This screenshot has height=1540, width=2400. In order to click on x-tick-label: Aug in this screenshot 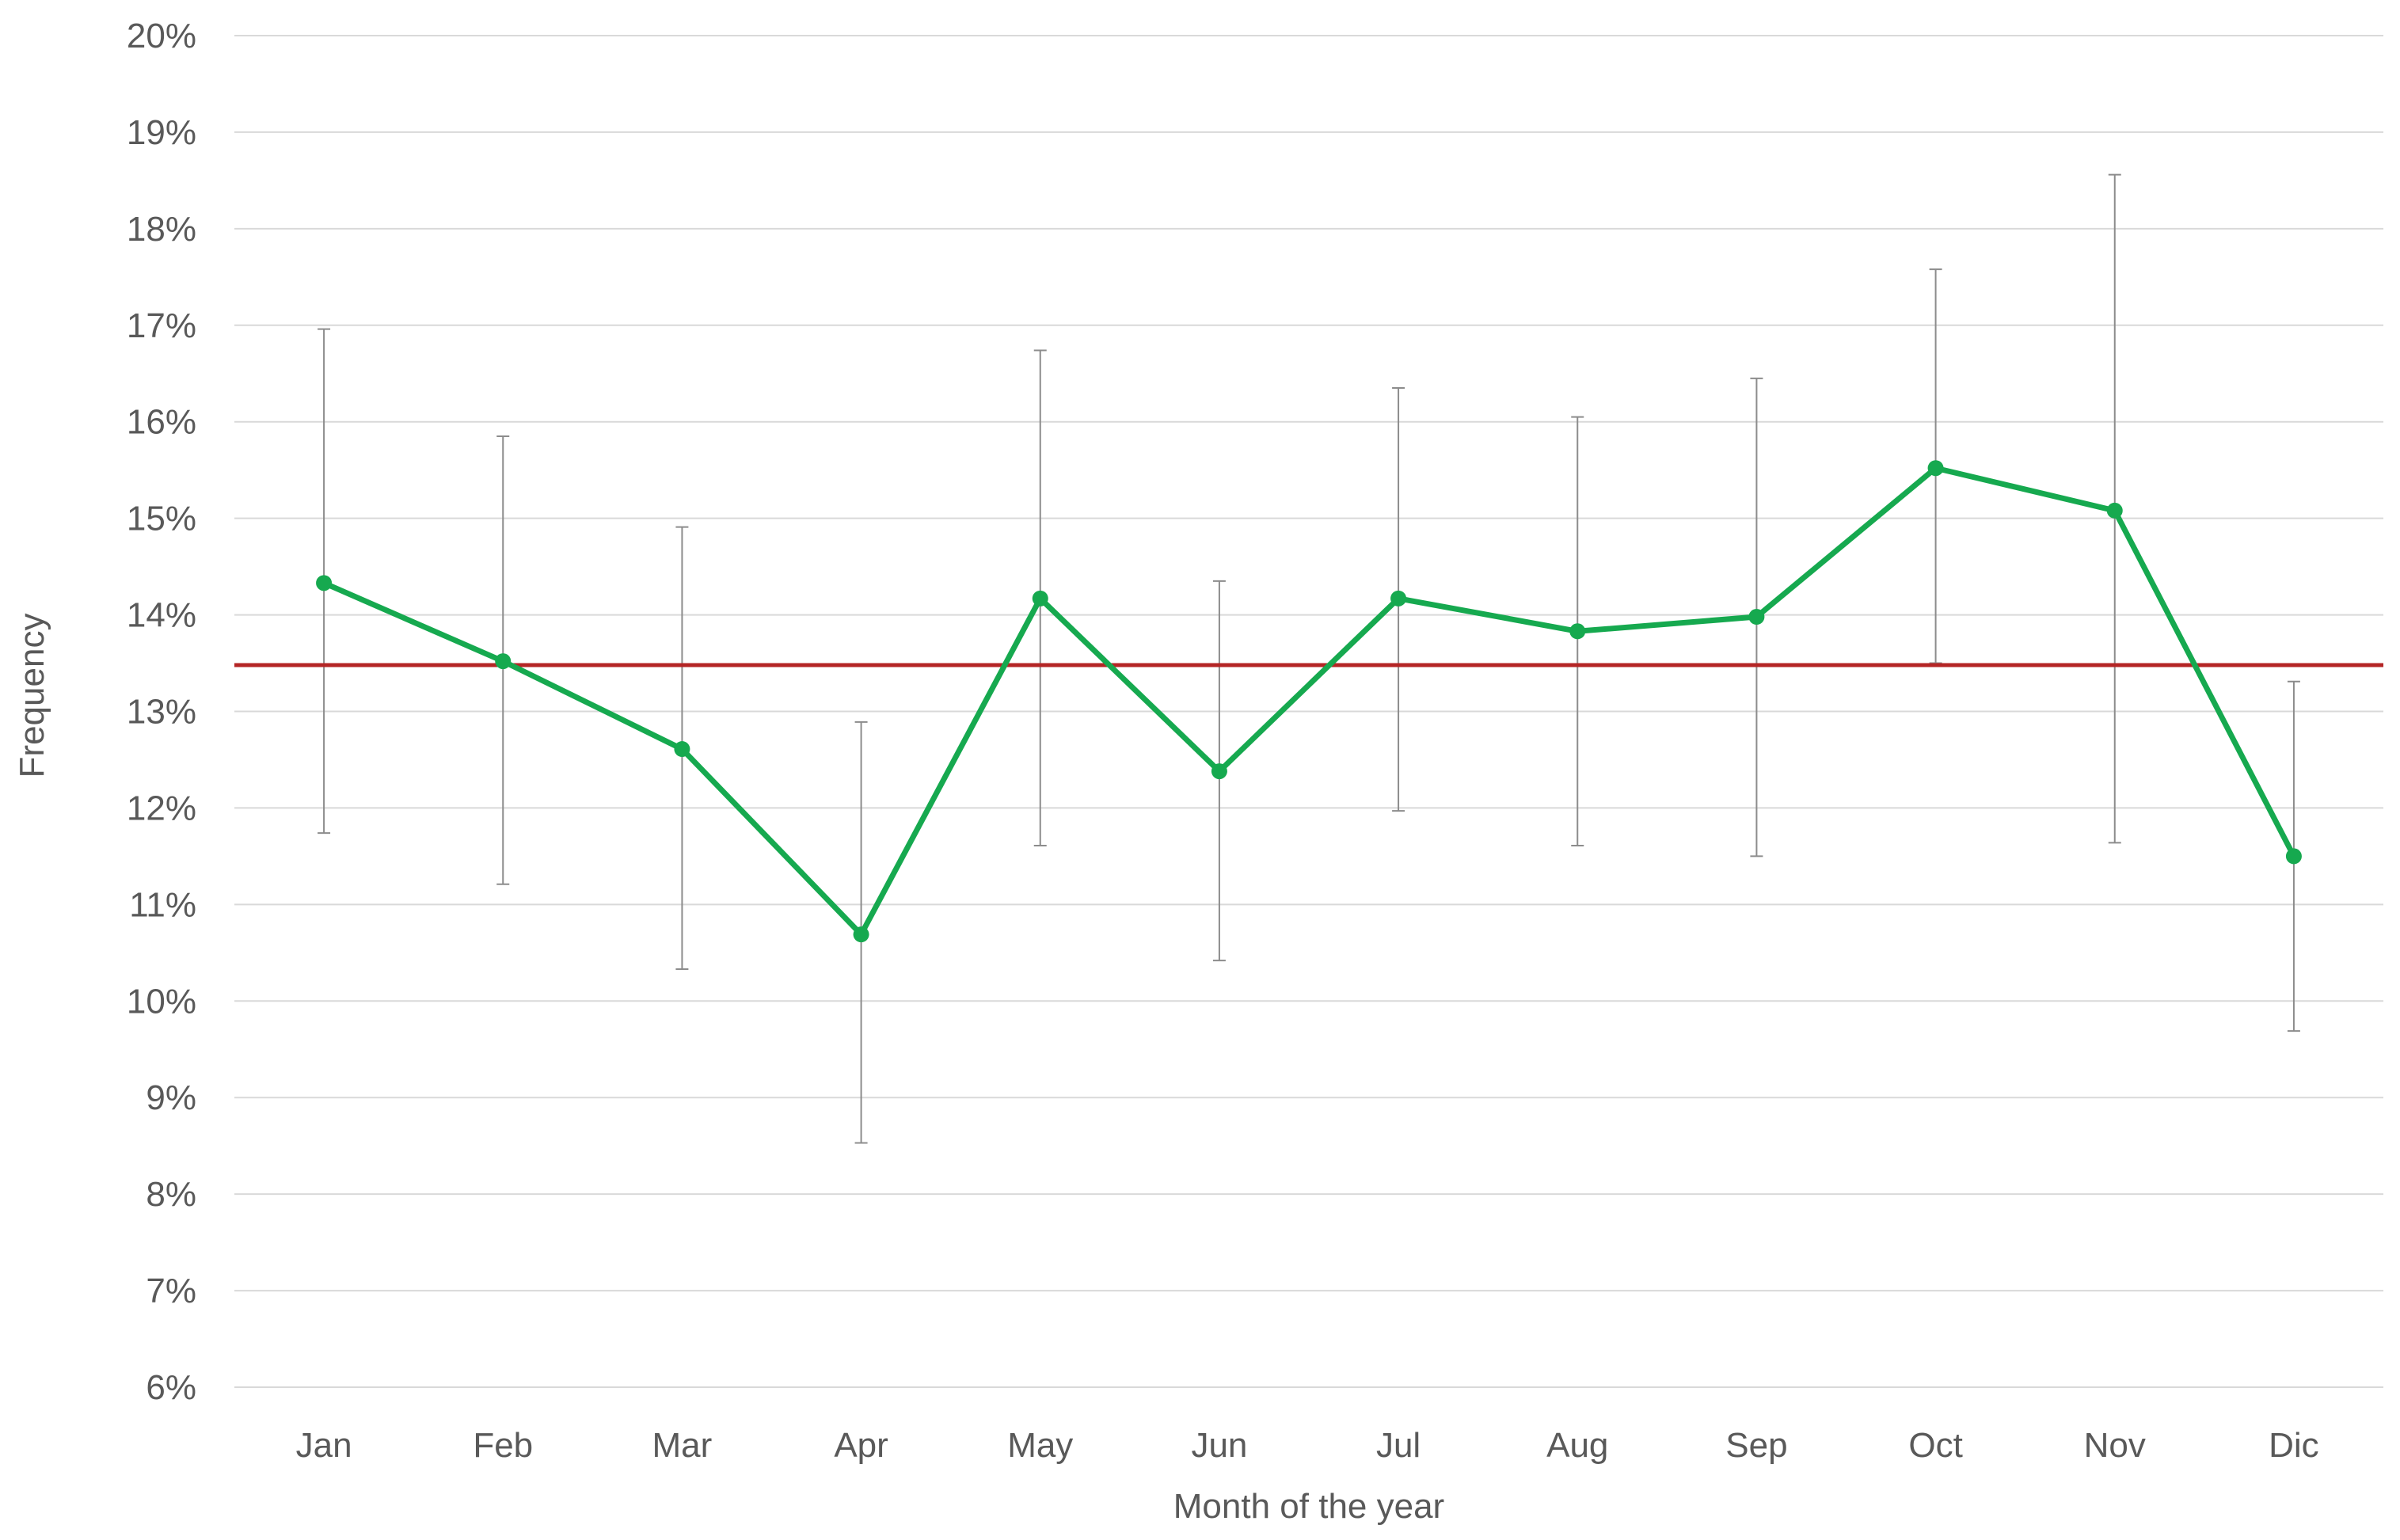, I will do `click(1577, 1445)`.